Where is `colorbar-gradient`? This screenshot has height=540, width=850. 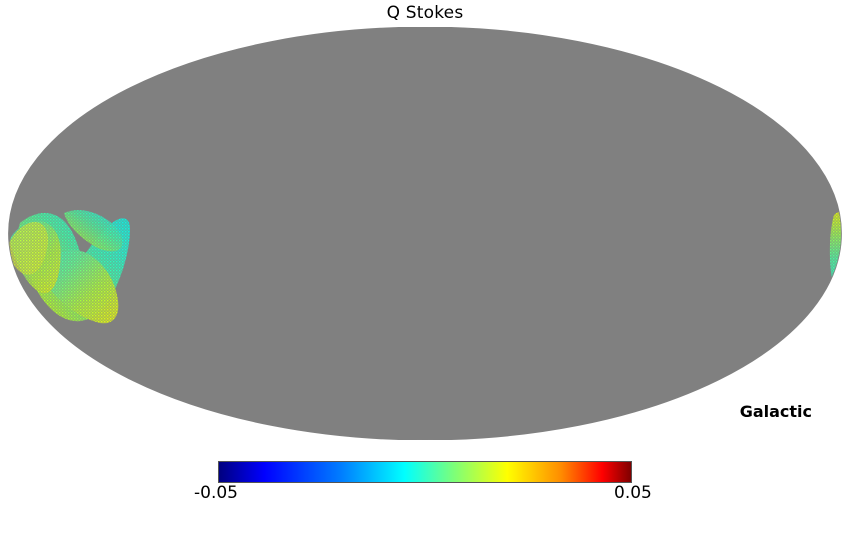
colorbar-gradient is located at coordinates (425, 472).